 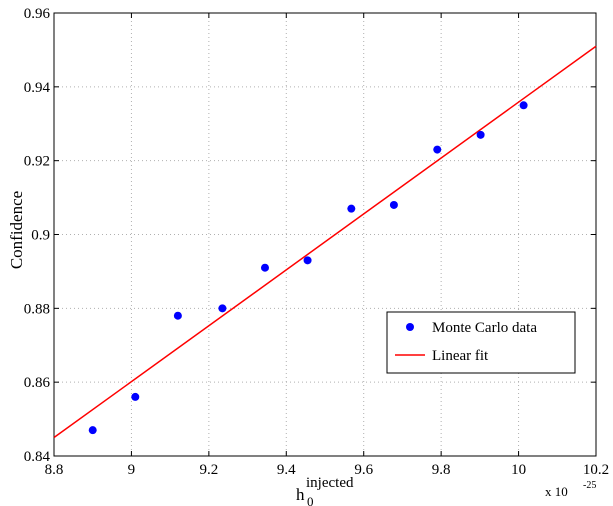 I want to click on y-tick-label: 0.9, so click(x=40, y=236).